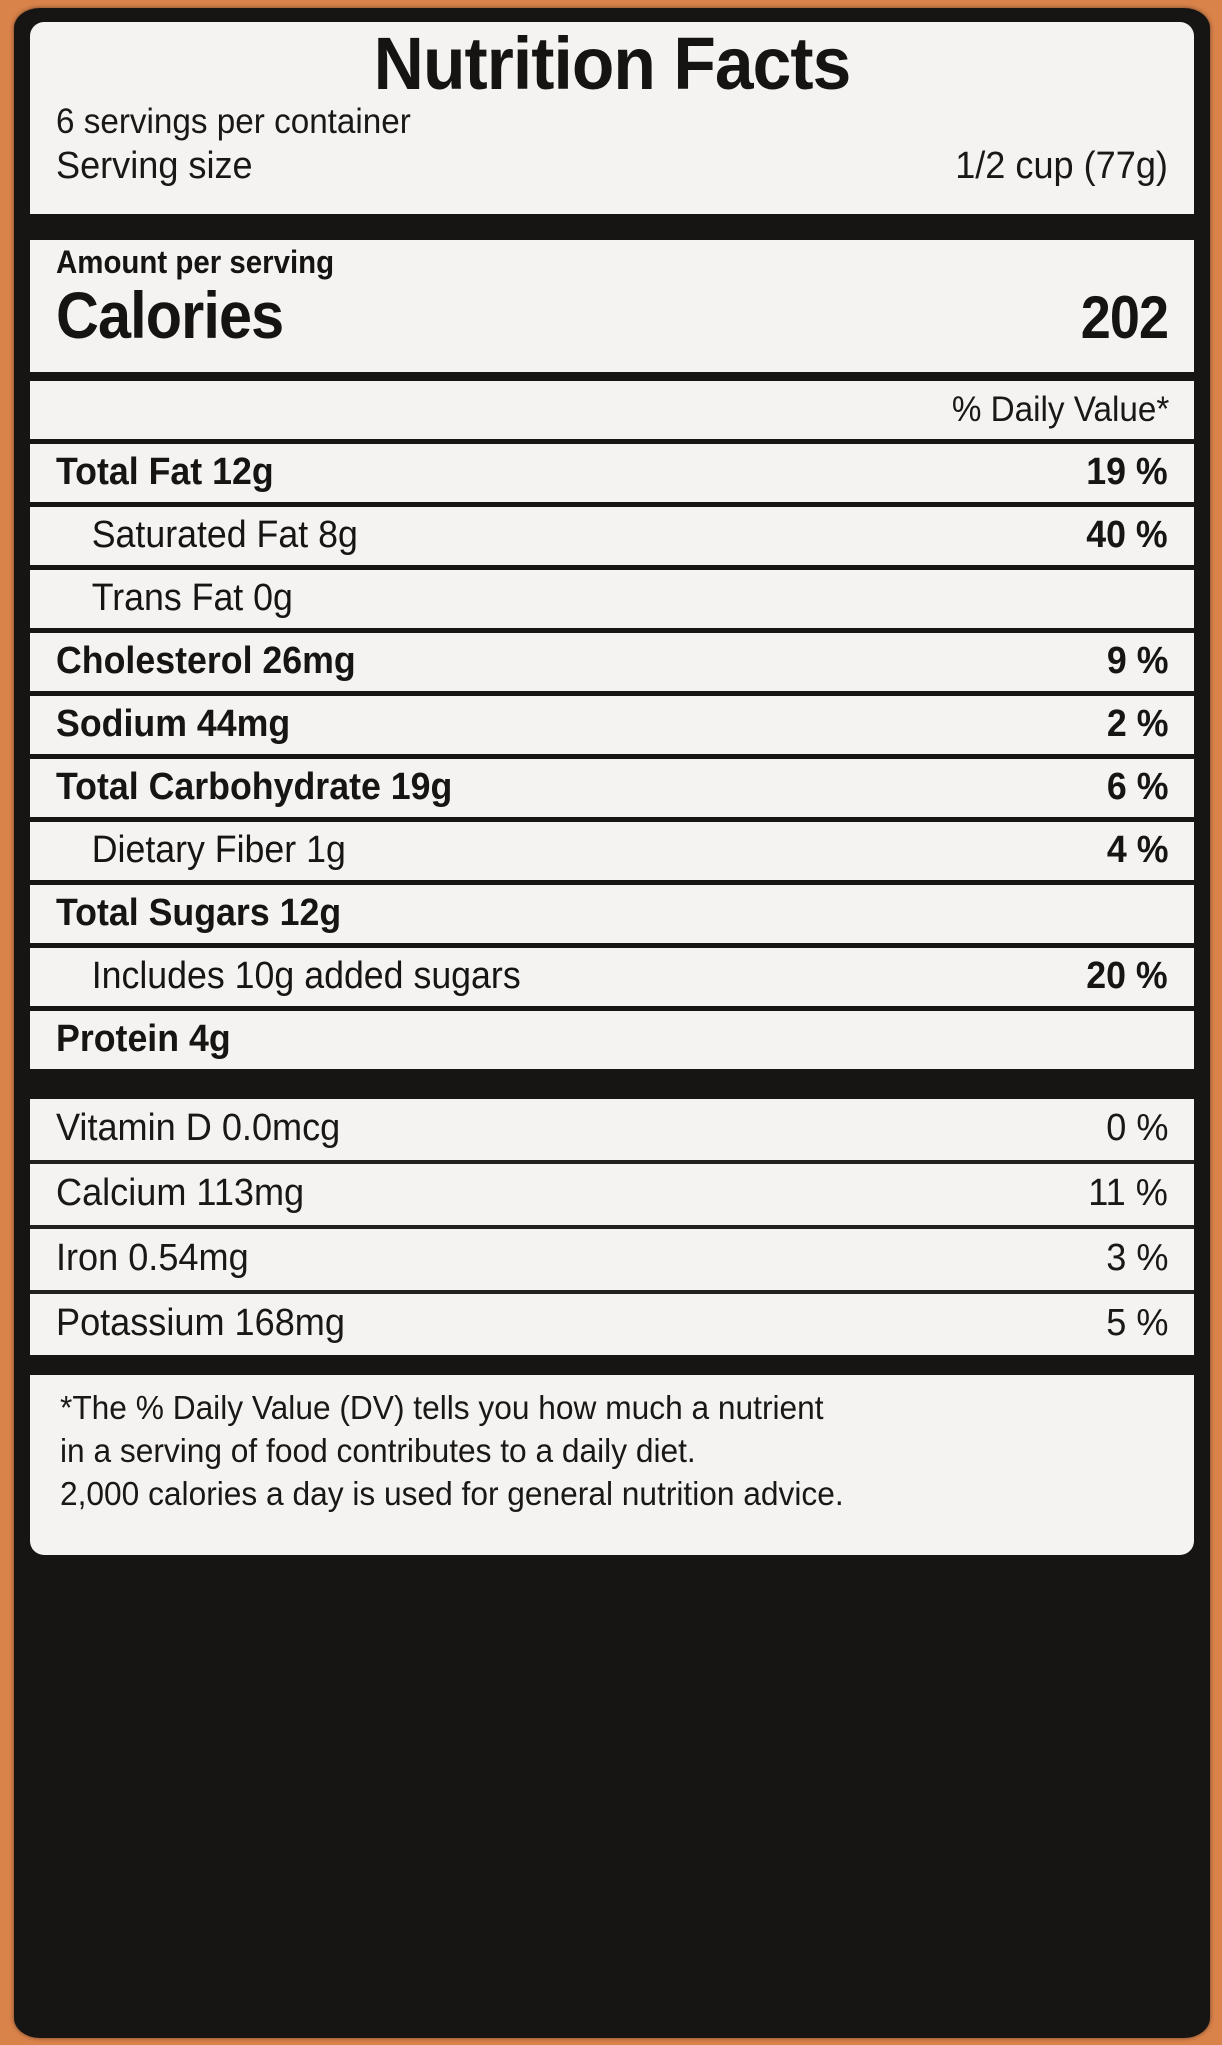 The width and height of the screenshot is (1222, 2045). I want to click on nutrient-name: Cholesterol 26mg, so click(206, 661).